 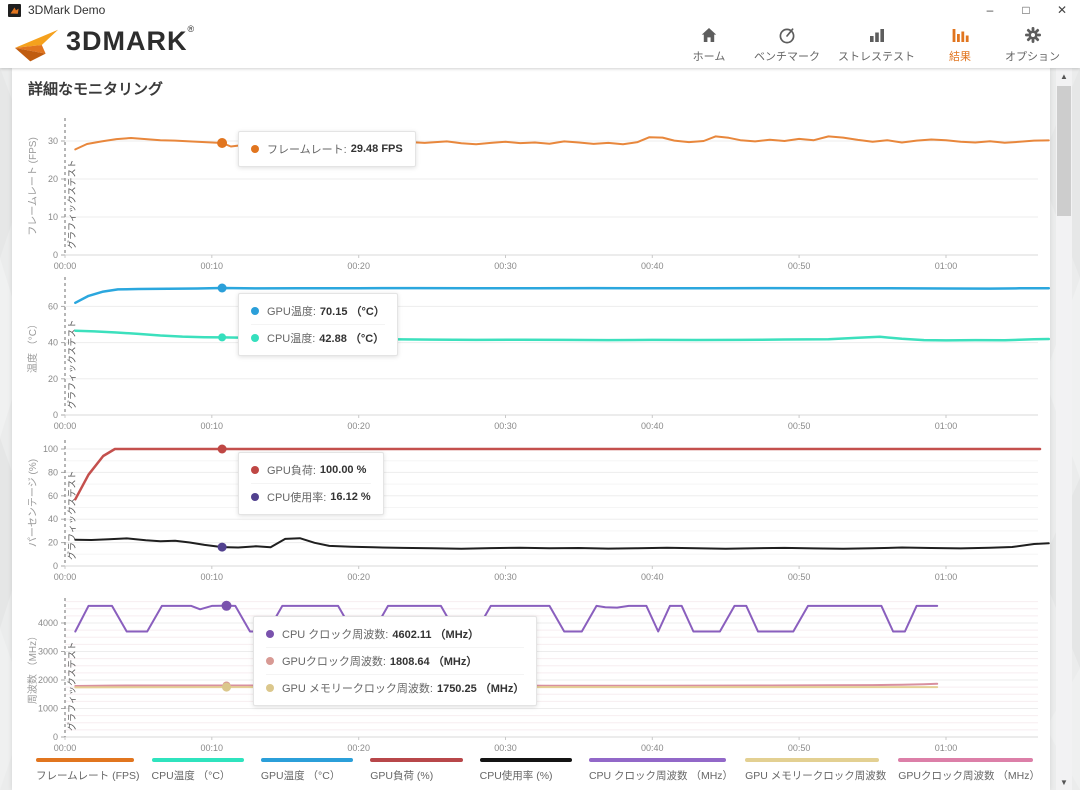 What do you see at coordinates (395, 687) in the screenshot?
I see `tooltip-row: GPU メモリークロック周波数: 1750.25 （MHz）` at bounding box center [395, 687].